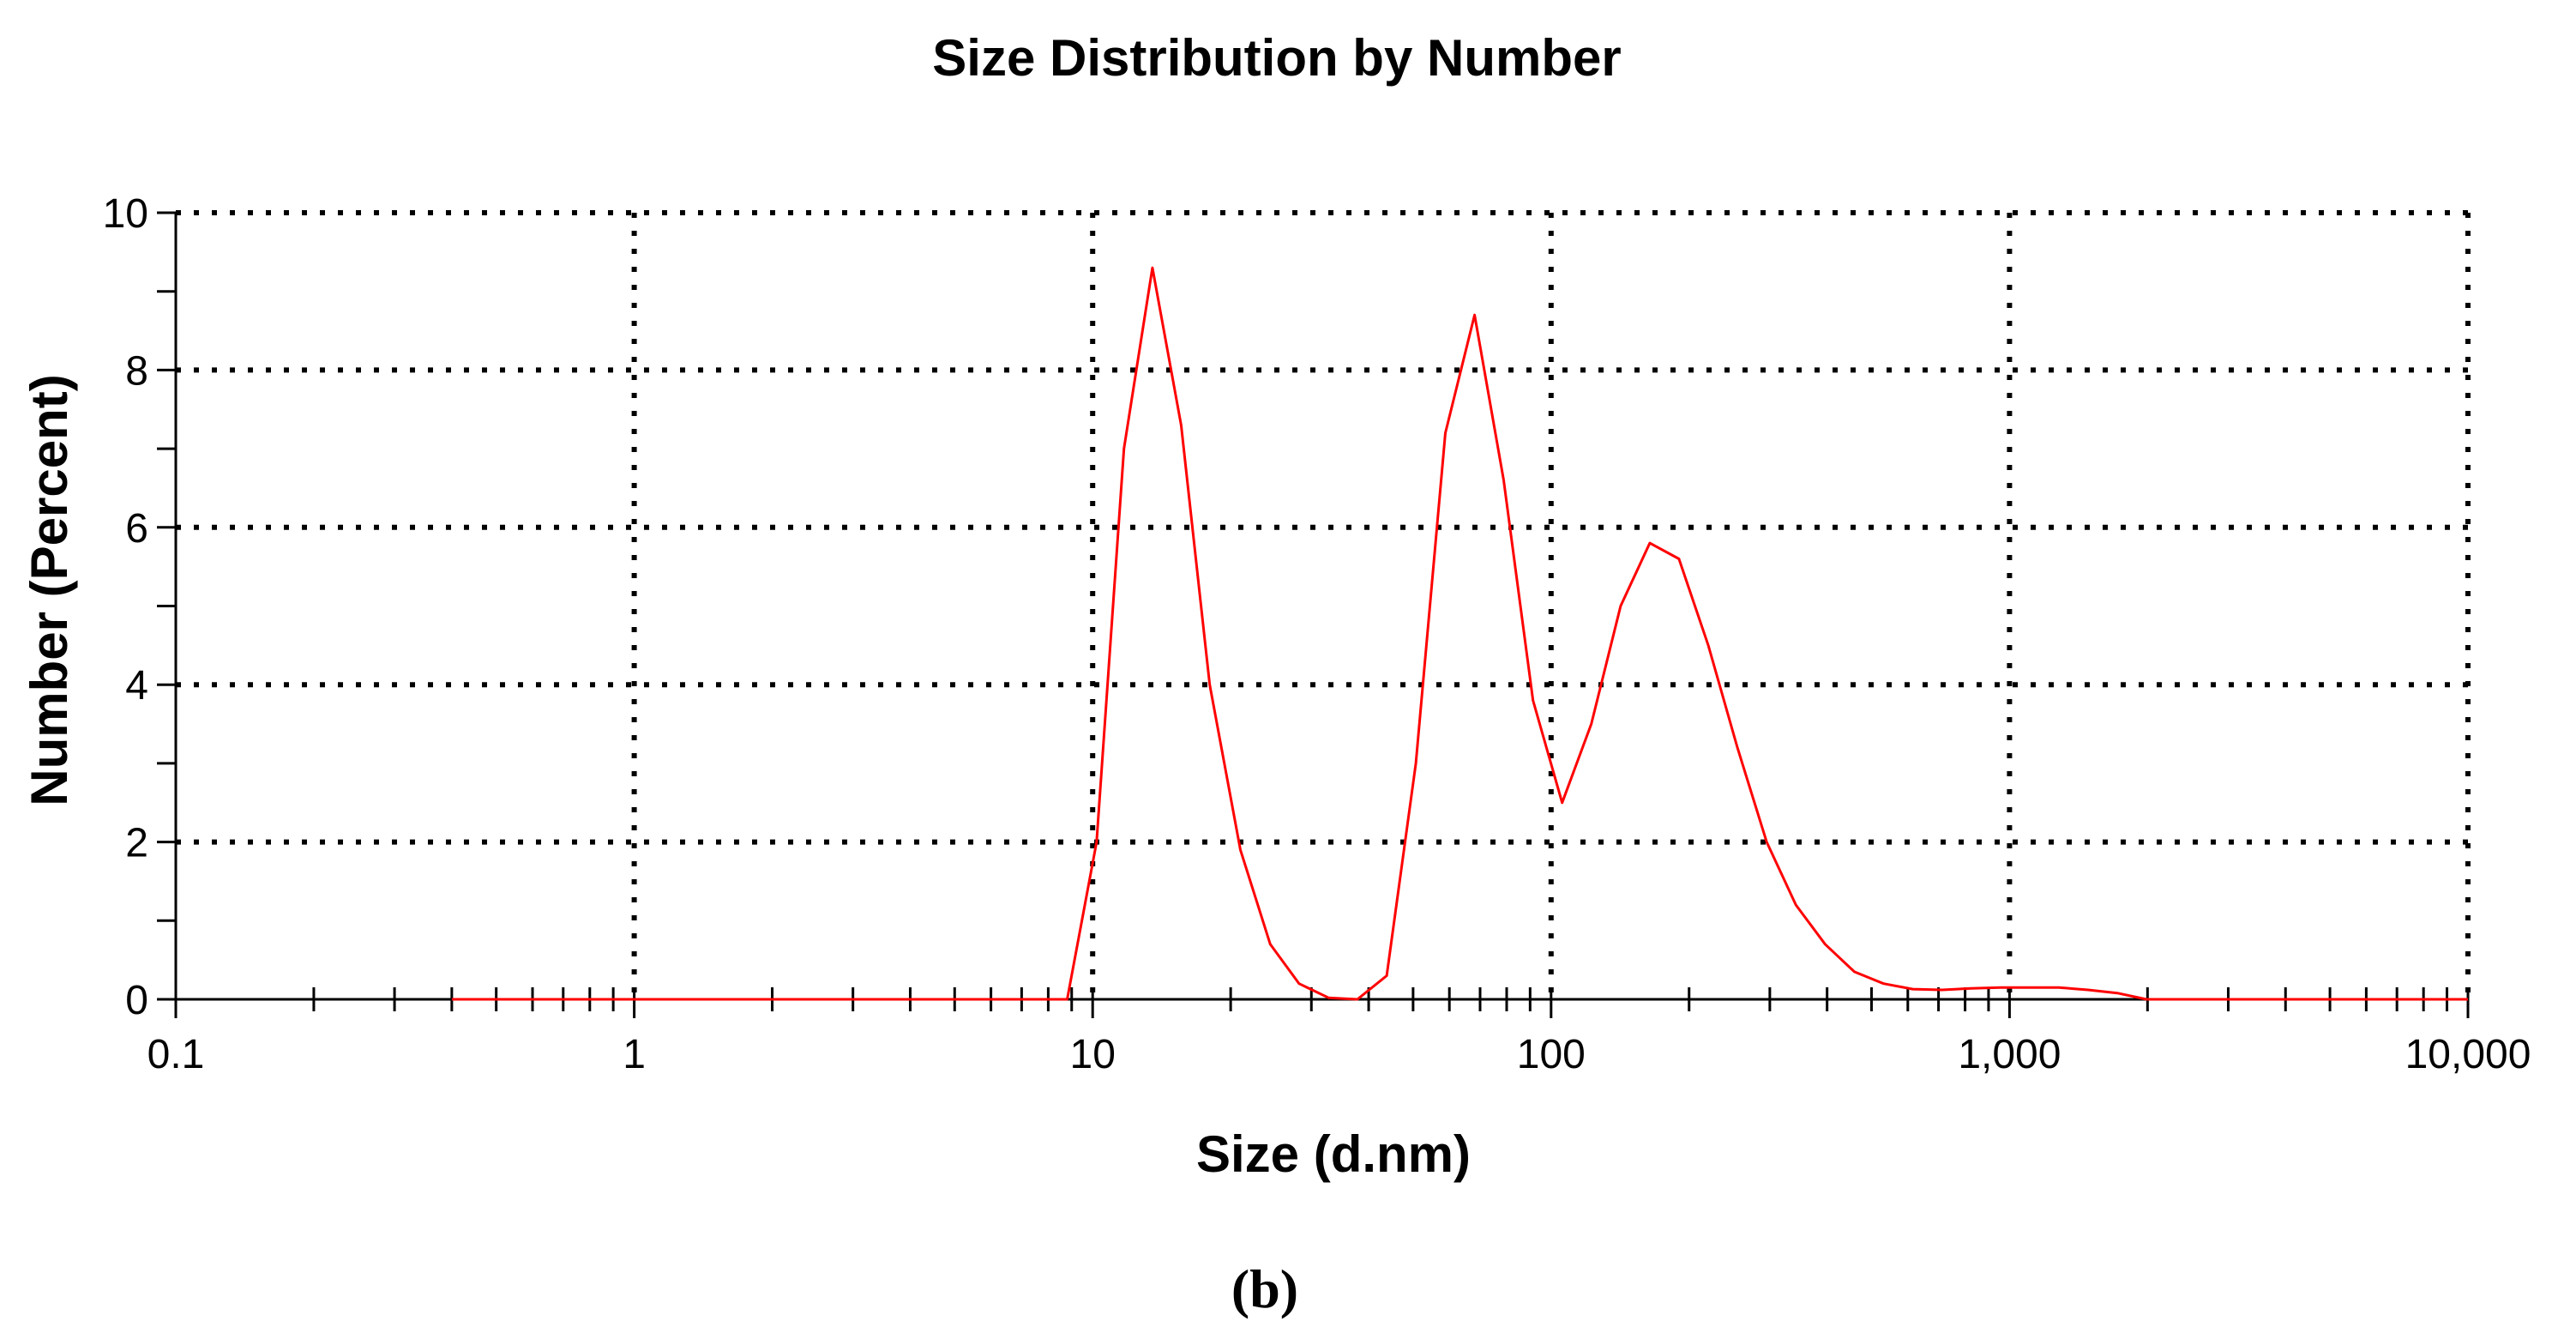  What do you see at coordinates (126, 214) in the screenshot?
I see `y-tick-label: 10` at bounding box center [126, 214].